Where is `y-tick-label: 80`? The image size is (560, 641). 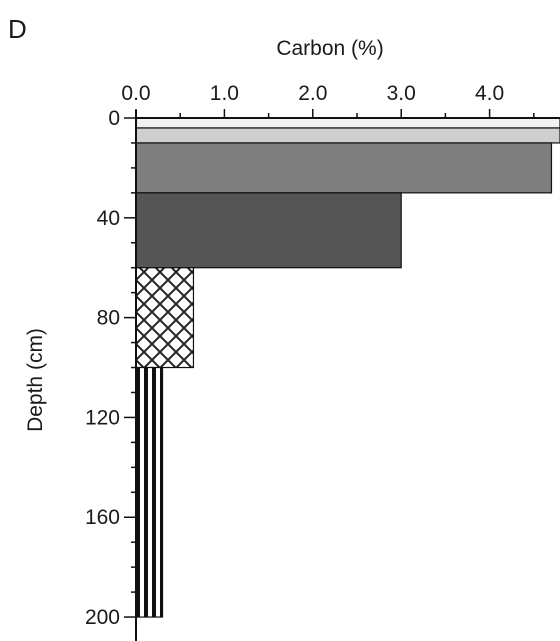 y-tick-label: 80 is located at coordinates (108, 318).